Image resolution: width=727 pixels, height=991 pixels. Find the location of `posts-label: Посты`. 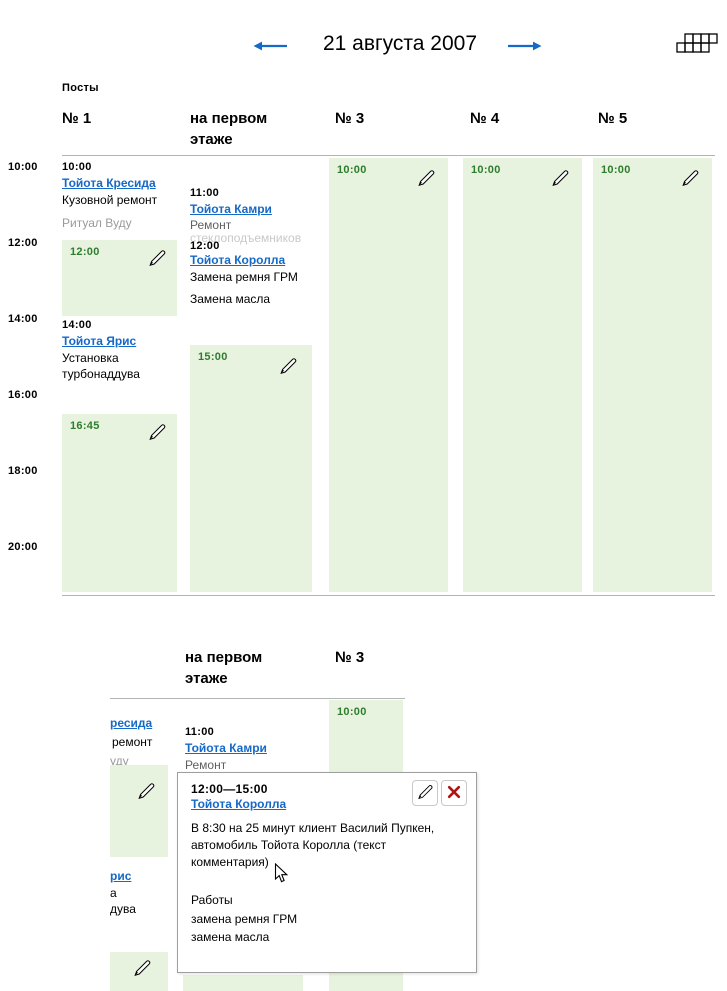

posts-label: Посты is located at coordinates (80, 88).